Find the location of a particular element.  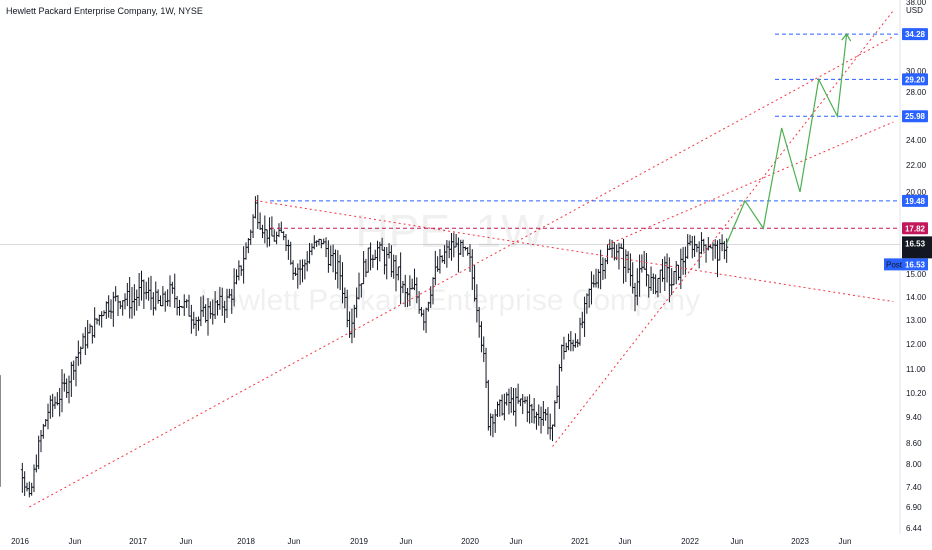

price-tick: 13.00 is located at coordinates (916, 320).